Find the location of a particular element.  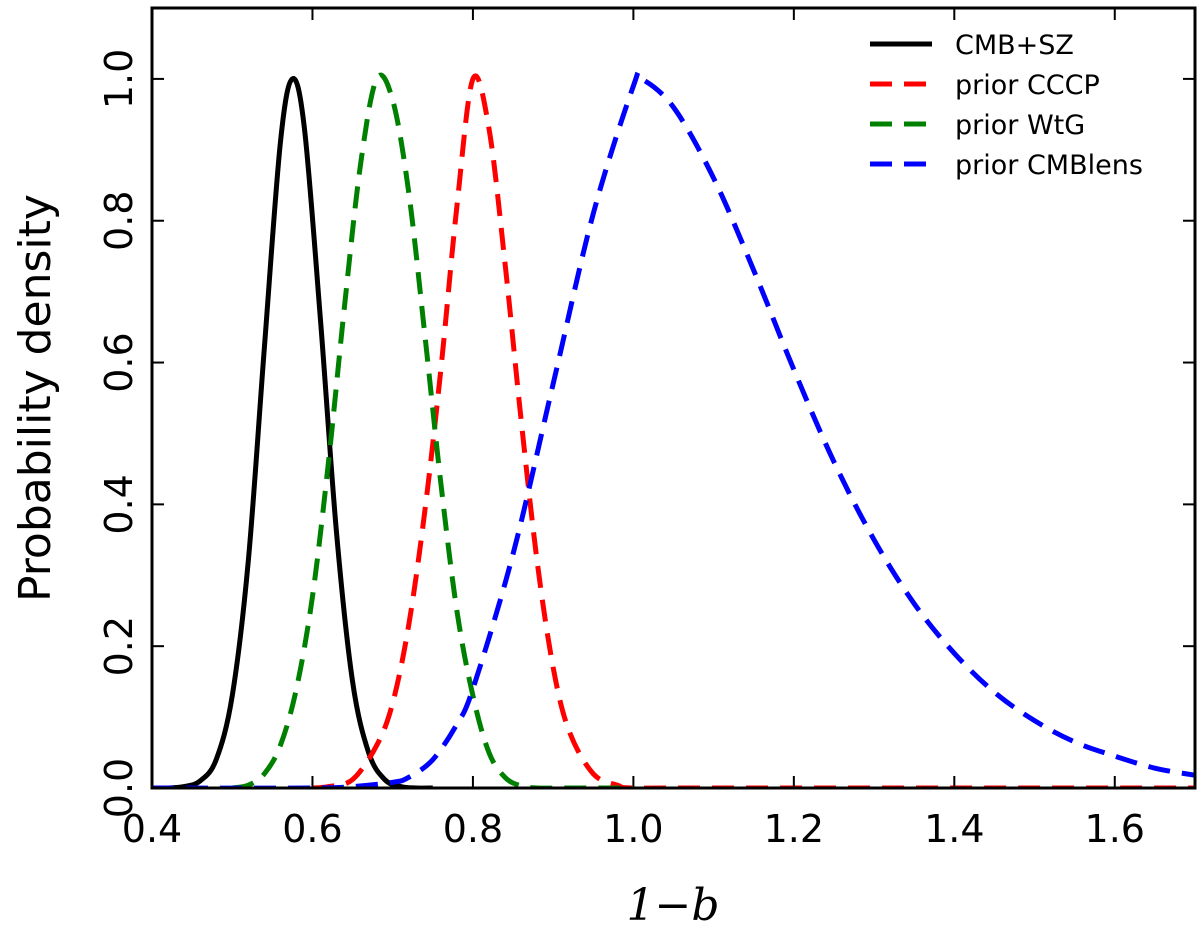

legend-item-prior-wtg: prior WtG is located at coordinates (977, 125).